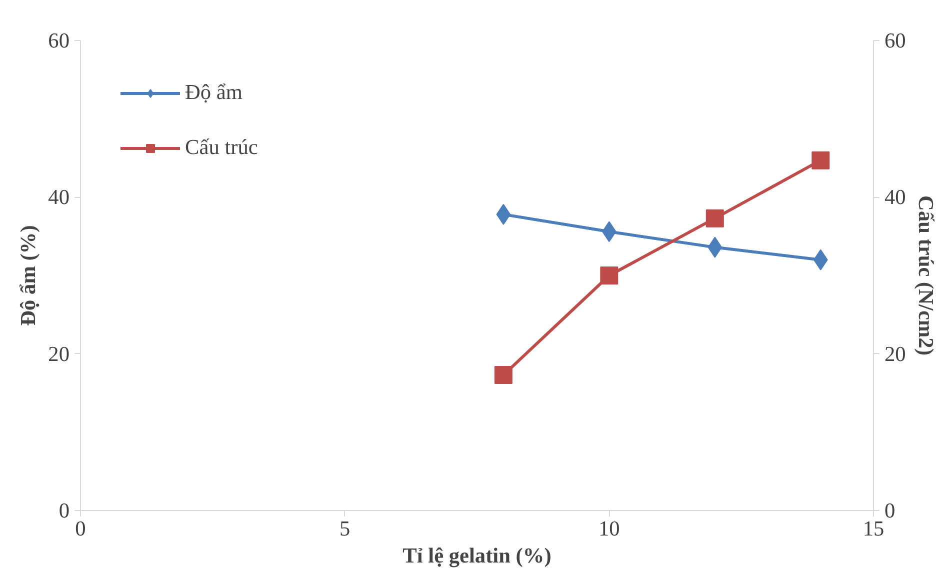 The height and width of the screenshot is (581, 949). Describe the element at coordinates (477, 556) in the screenshot. I see `x-axis-title: Tỉ lệ gelatin (%)` at that location.